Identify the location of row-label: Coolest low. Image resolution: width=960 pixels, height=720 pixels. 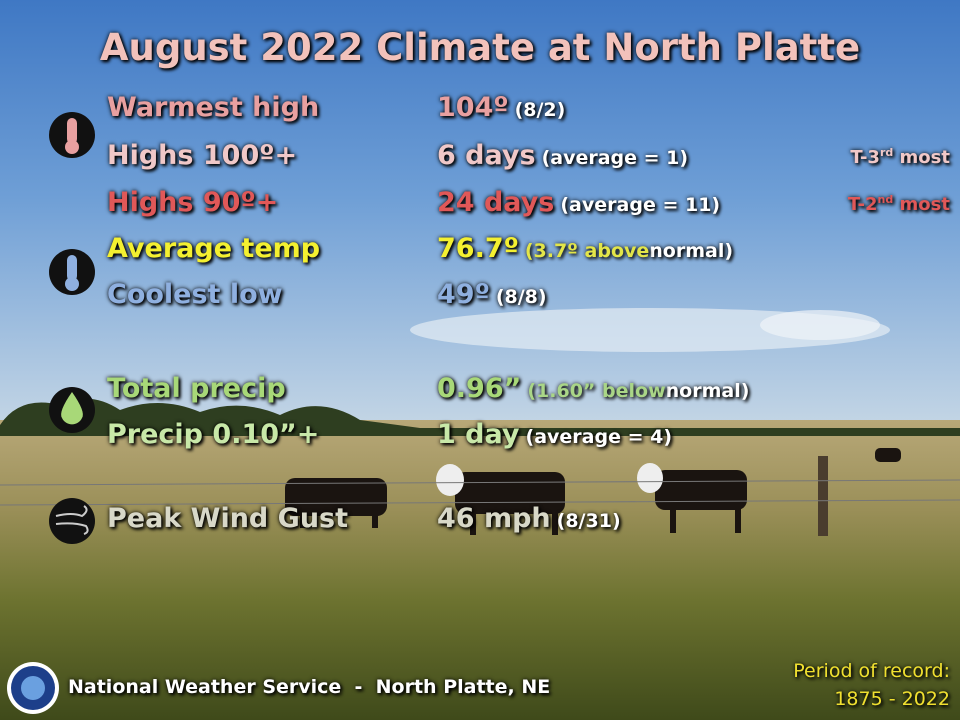
(195, 294).